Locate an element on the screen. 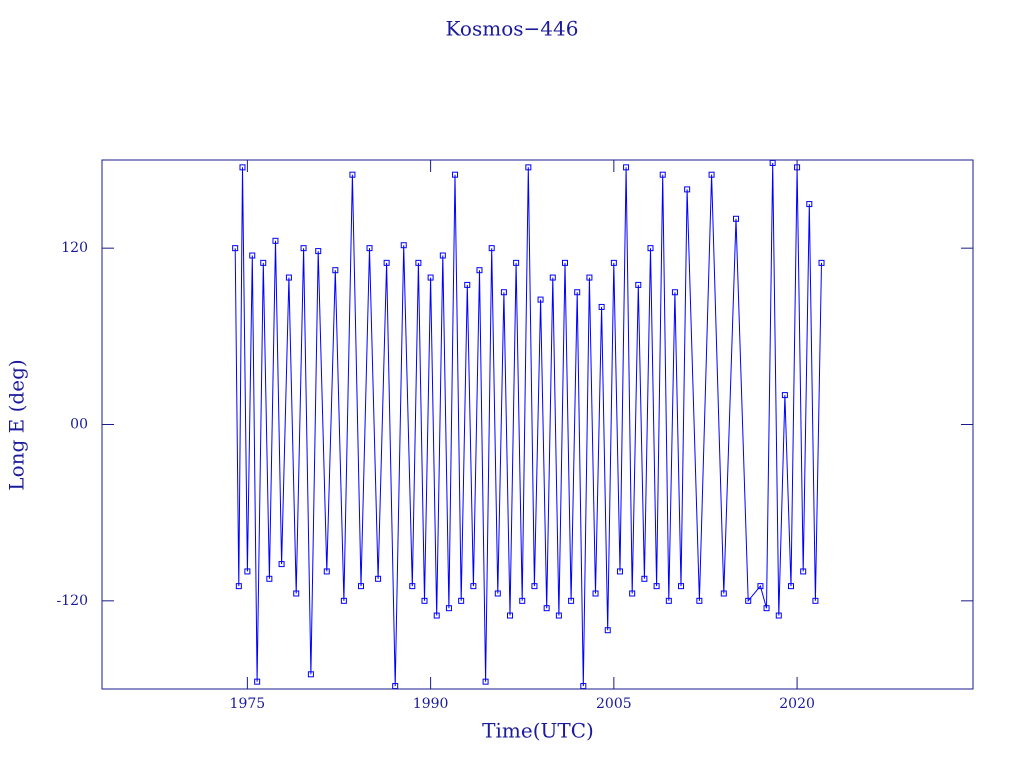  x-tick-label: 1975 is located at coordinates (248, 704).